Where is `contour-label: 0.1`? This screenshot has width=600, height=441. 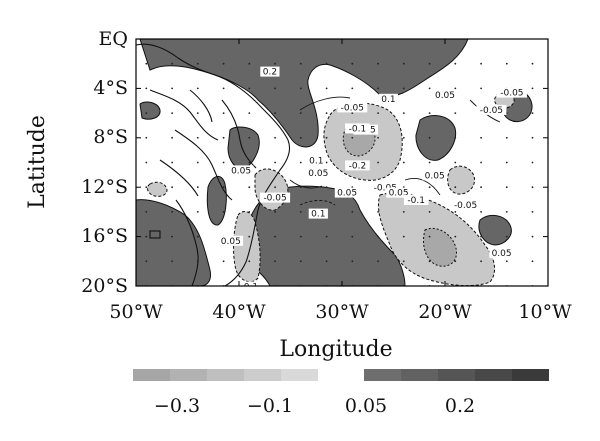 contour-label: 0.1 is located at coordinates (388, 100).